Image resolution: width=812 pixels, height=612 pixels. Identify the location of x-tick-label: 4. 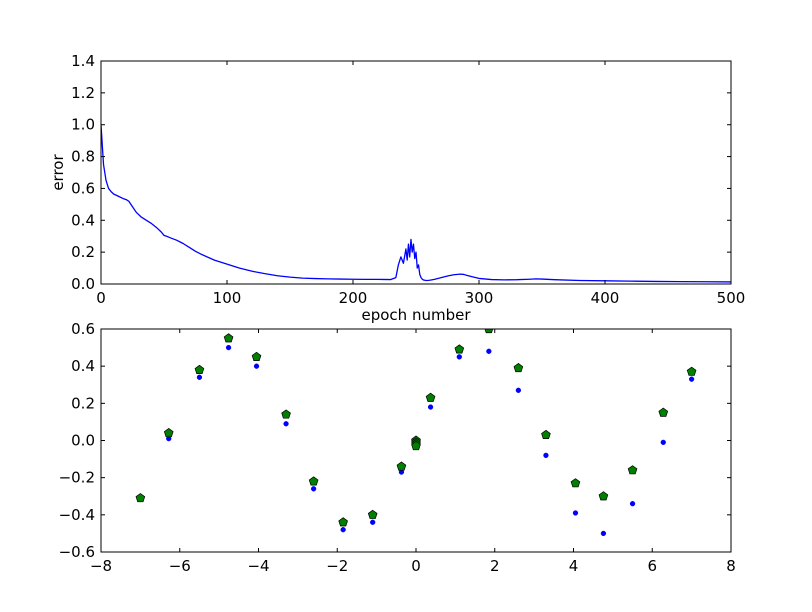
(574, 566).